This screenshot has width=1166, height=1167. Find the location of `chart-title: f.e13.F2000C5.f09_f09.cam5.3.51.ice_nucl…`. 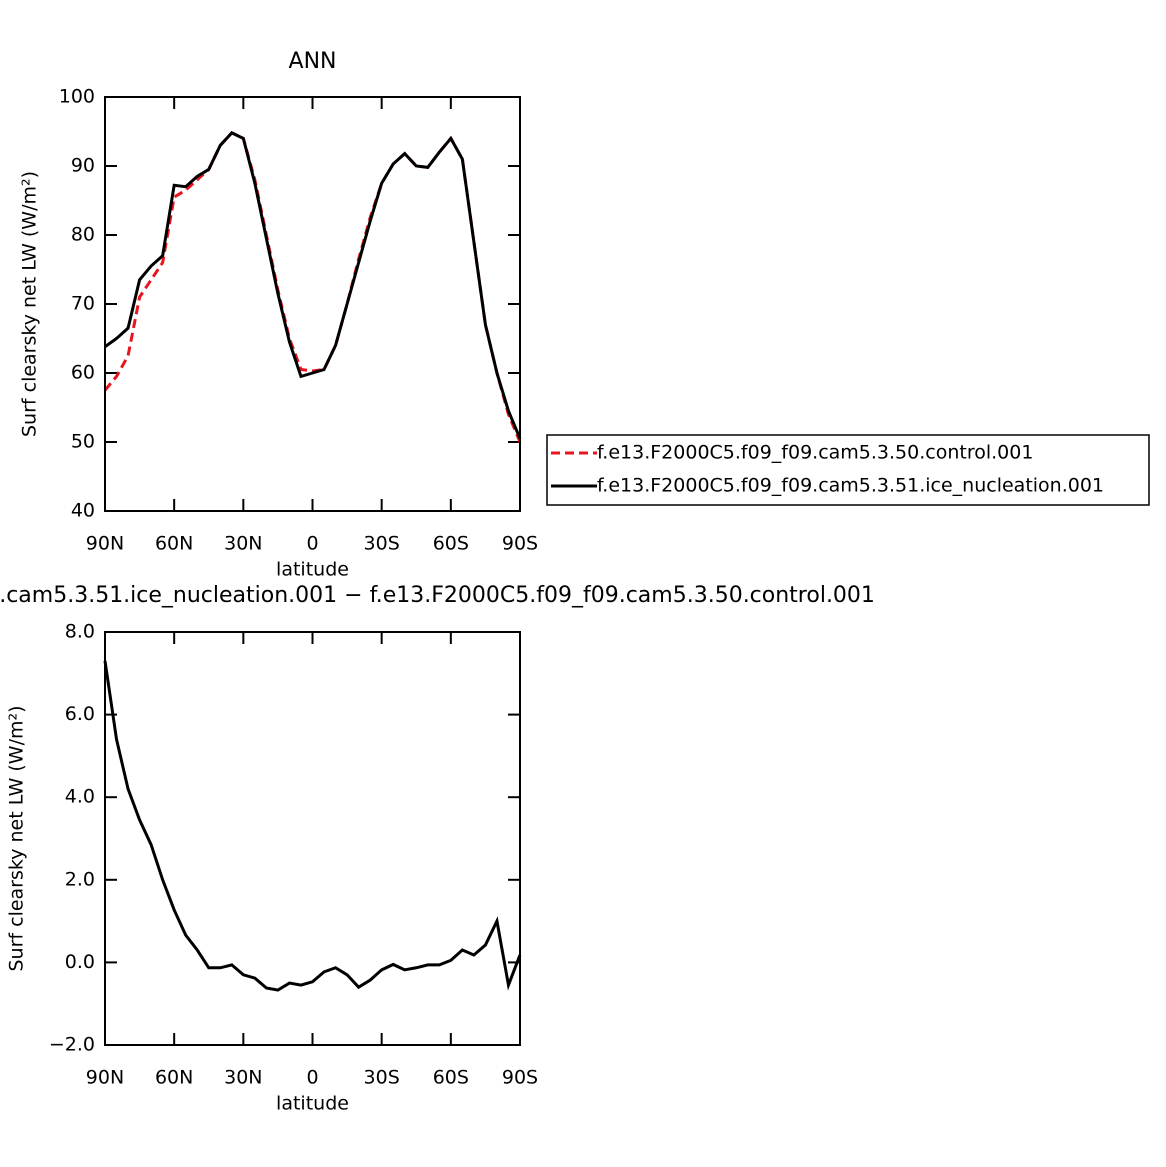

chart-title: f.e13.F2000C5.f09_f09.cam5.3.51.ice_nucl… is located at coordinates (437, 595).